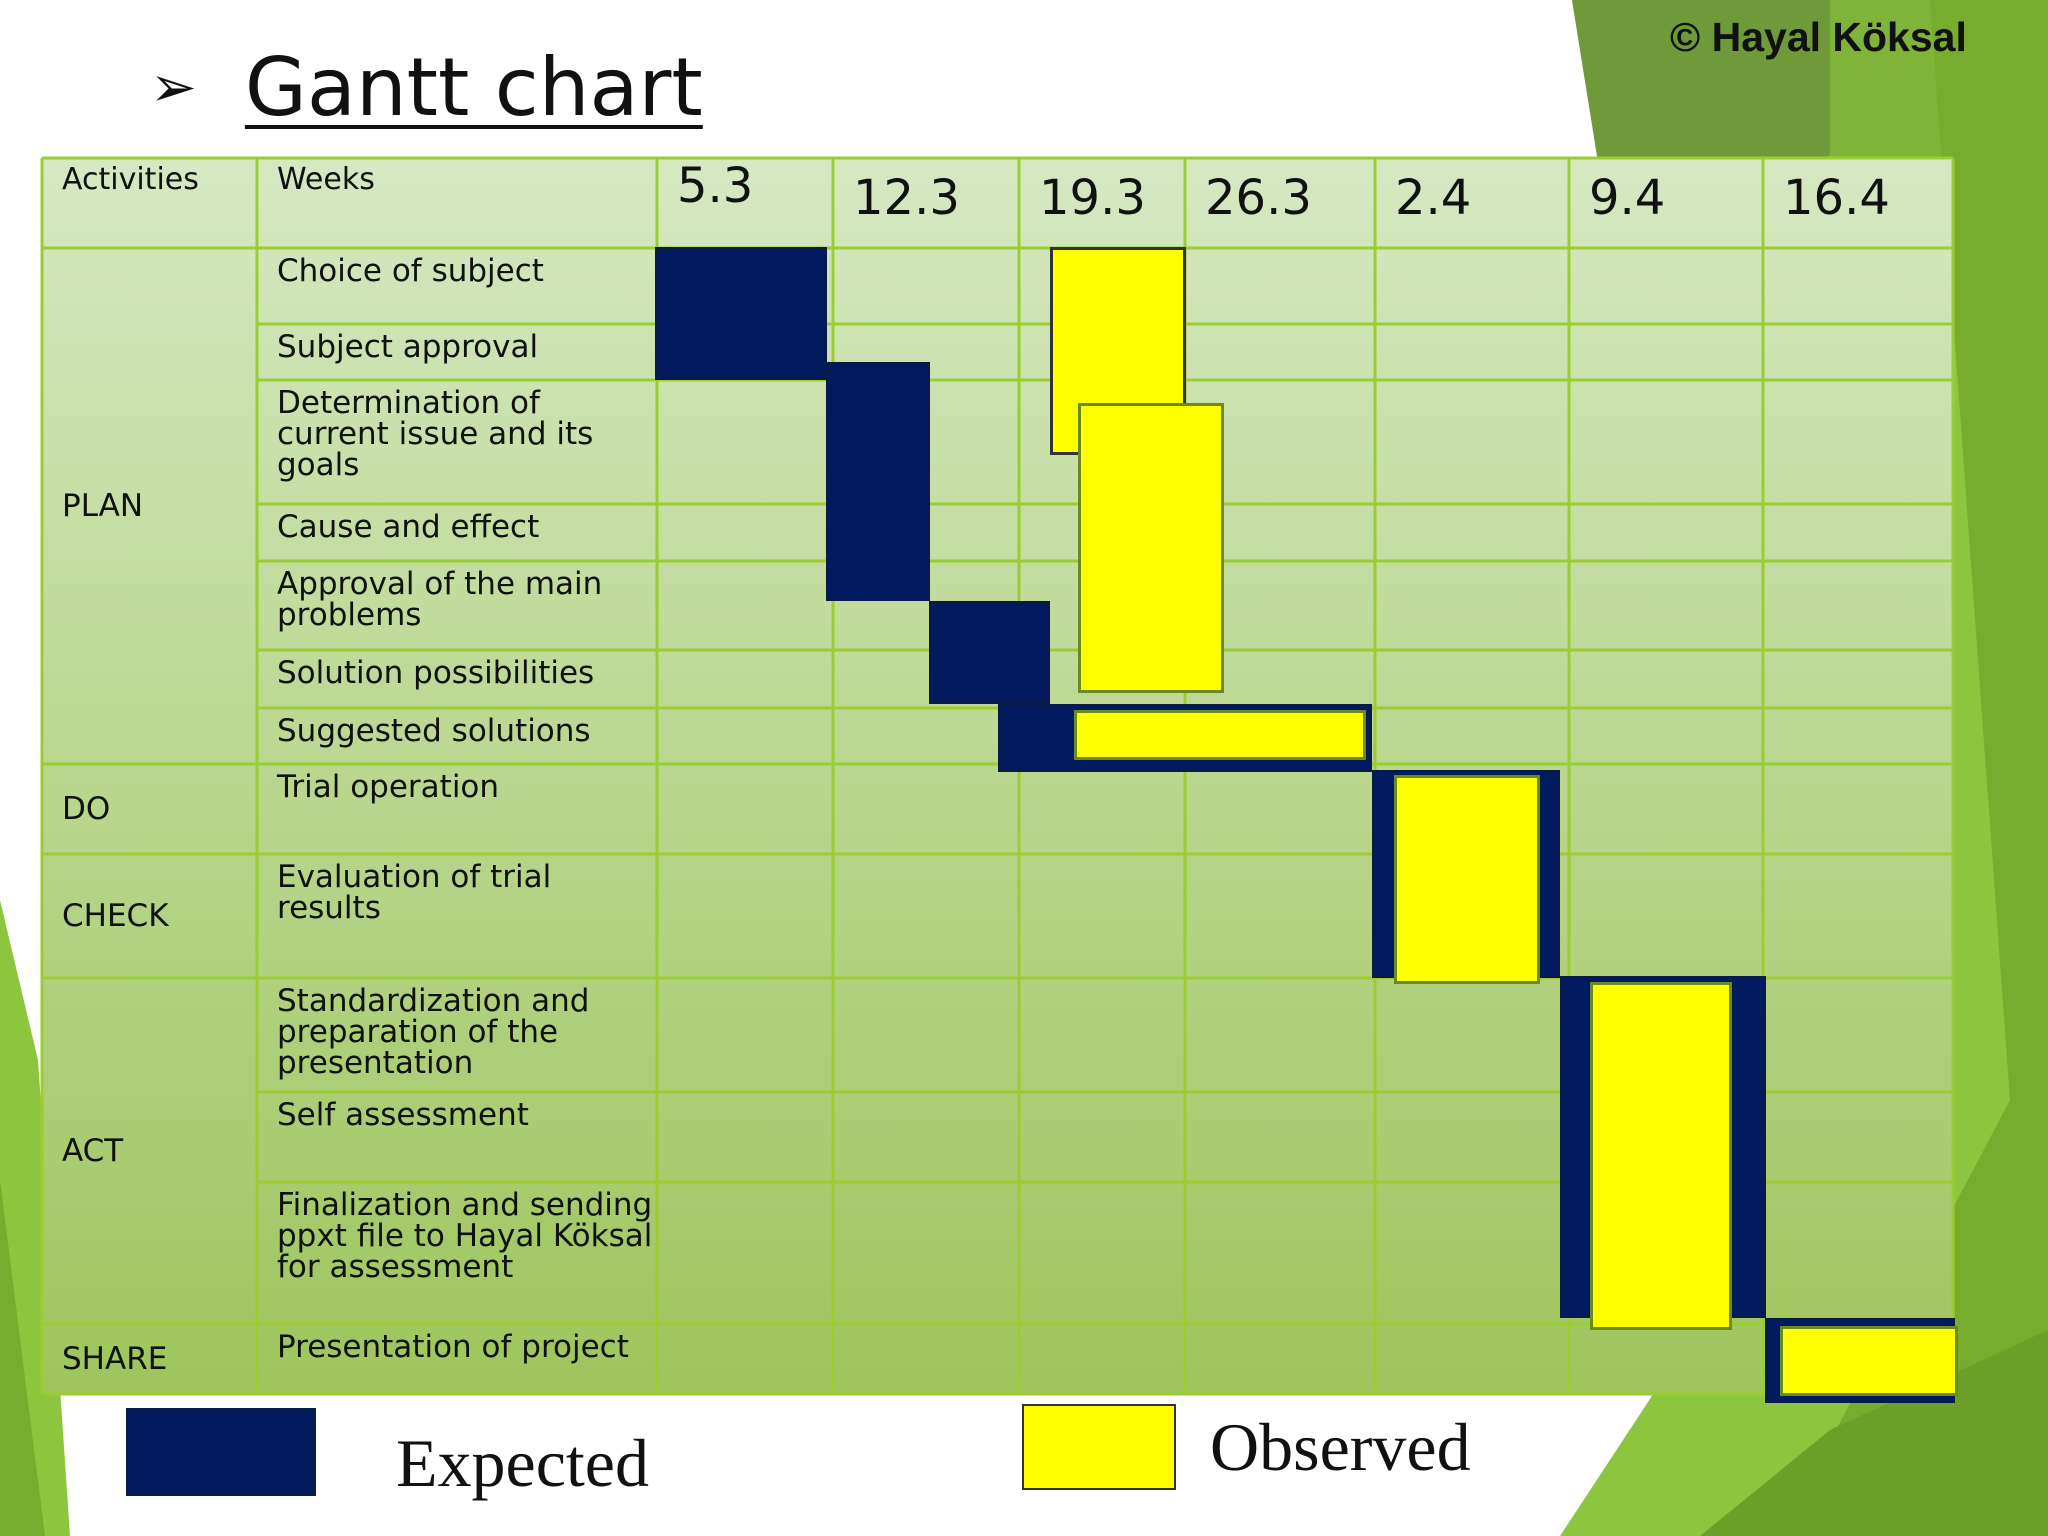  What do you see at coordinates (115, 915) in the screenshot?
I see `phase-label: CHECK` at bounding box center [115, 915].